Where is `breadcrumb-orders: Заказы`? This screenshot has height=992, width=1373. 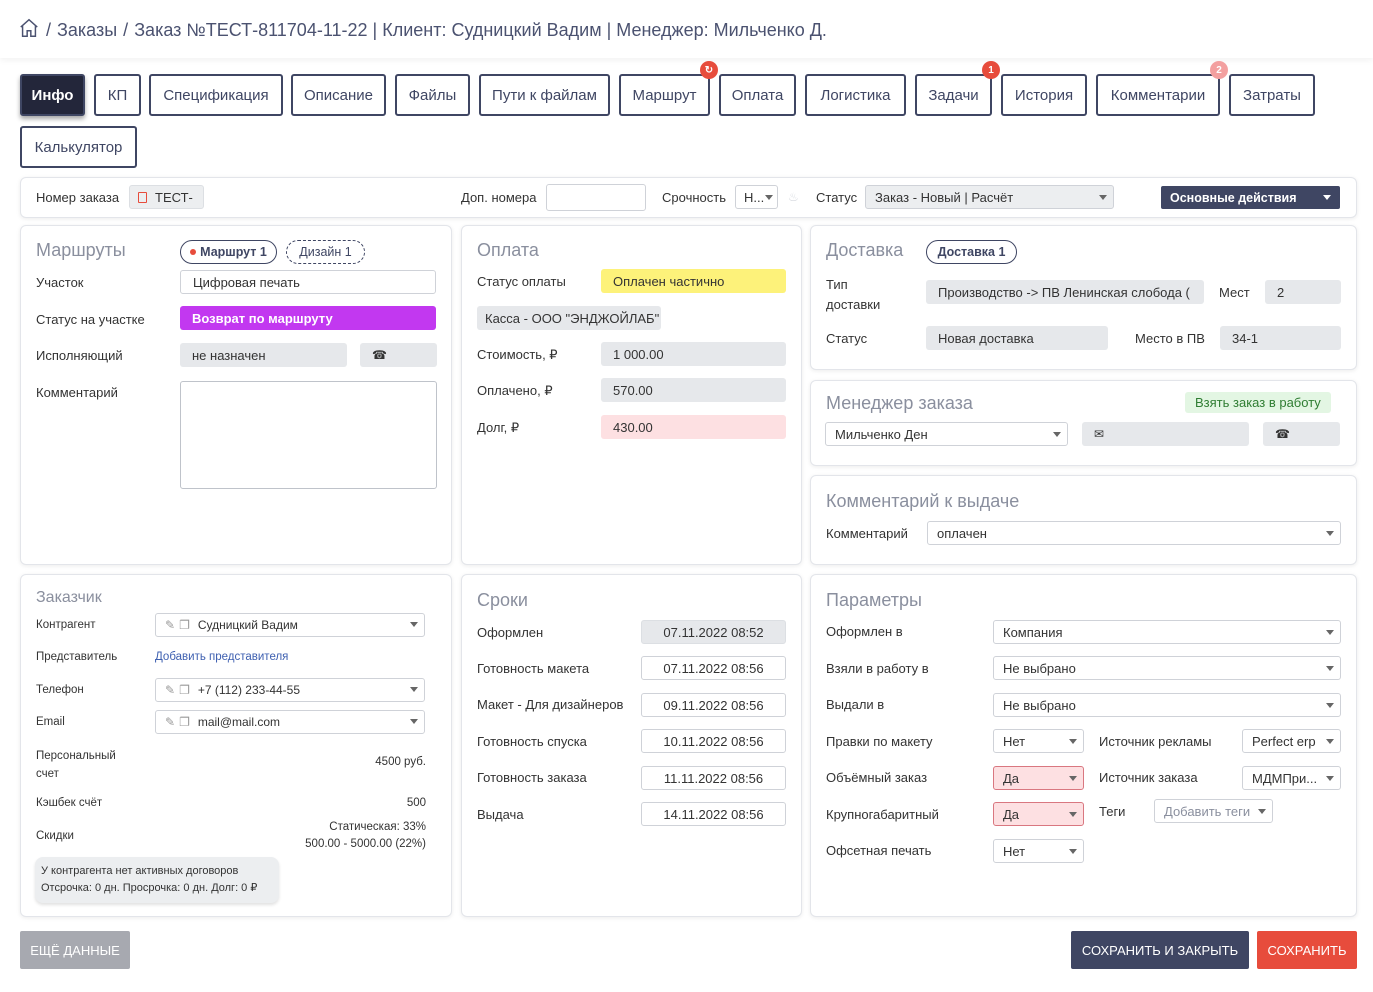
breadcrumb-orders: Заказы is located at coordinates (87, 30).